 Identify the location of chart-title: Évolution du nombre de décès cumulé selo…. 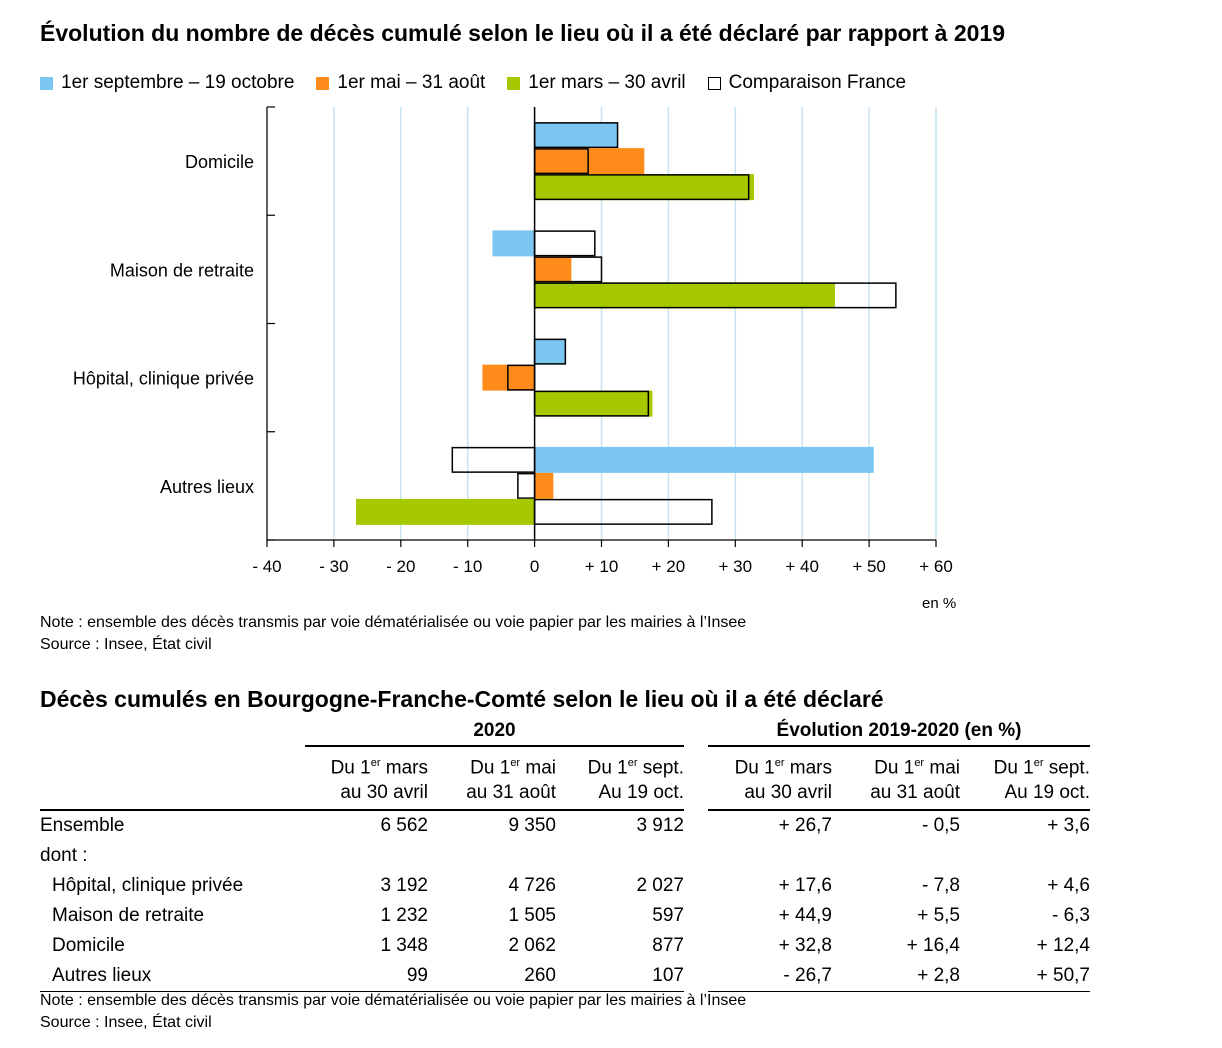
(523, 33).